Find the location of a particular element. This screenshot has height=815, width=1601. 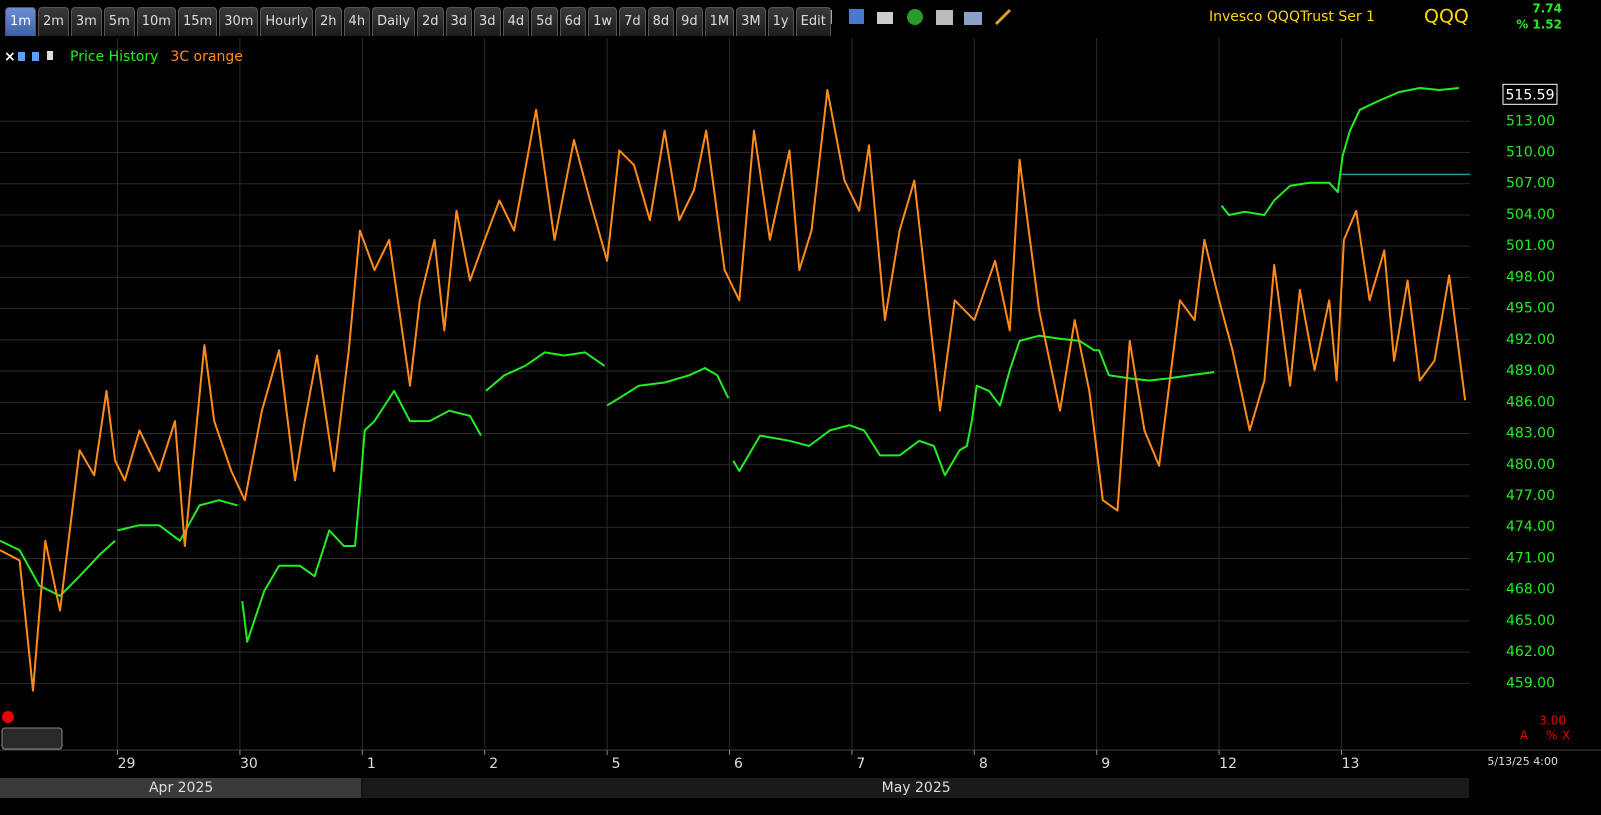

y-tick-label: 471.00 is located at coordinates (1530, 558).